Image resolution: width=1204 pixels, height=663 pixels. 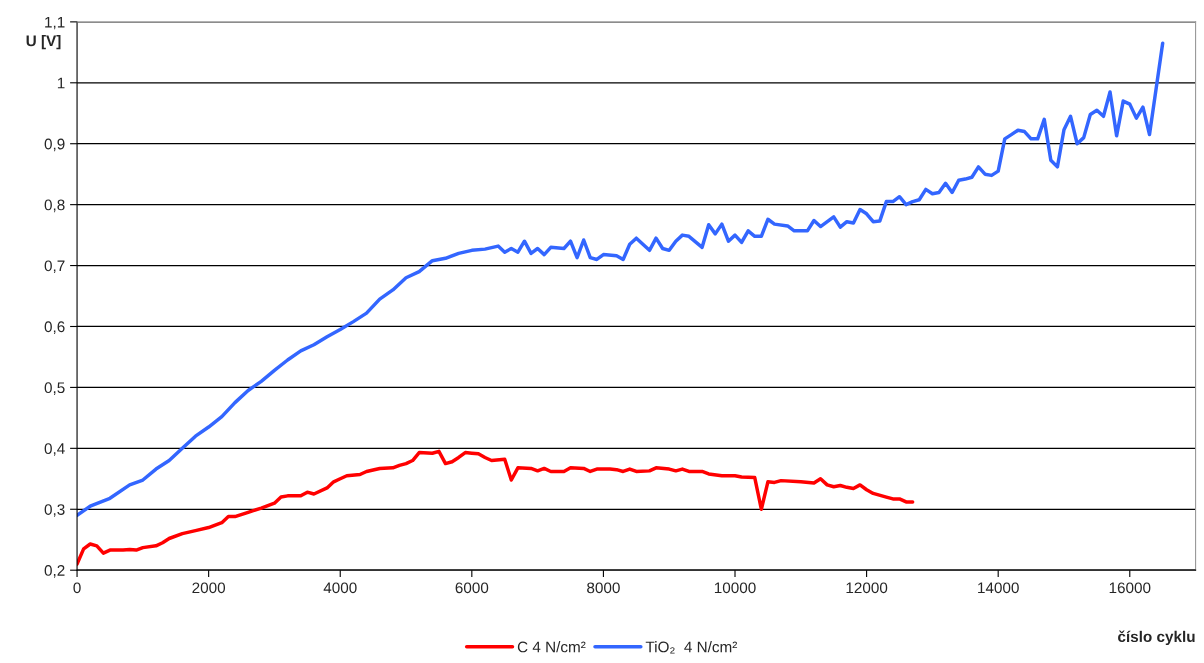 I want to click on x-axis-title: číslo cyklu, so click(x=1156, y=638).